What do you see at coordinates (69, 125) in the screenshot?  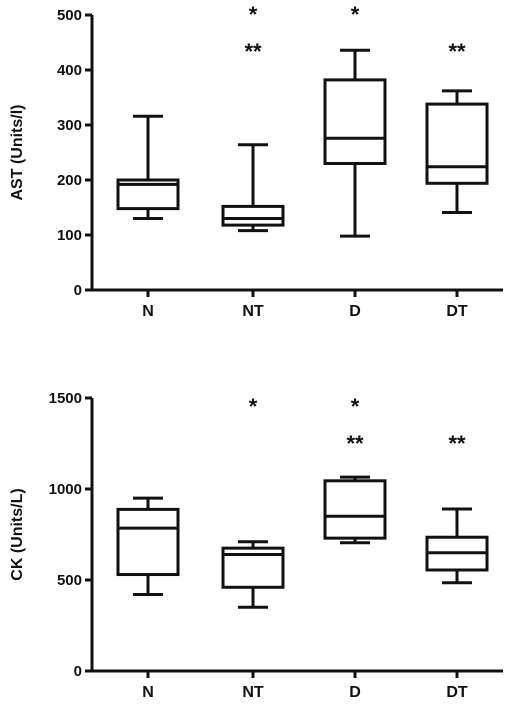 I see `y-tick-label: 300` at bounding box center [69, 125].